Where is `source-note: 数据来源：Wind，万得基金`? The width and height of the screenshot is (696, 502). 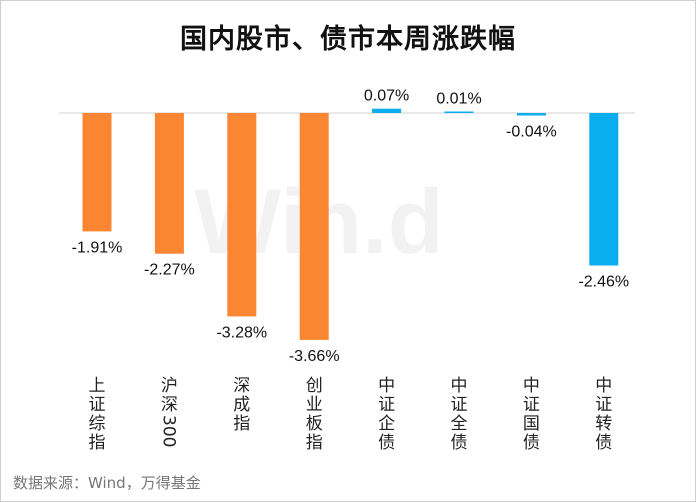 source-note: 数据来源：Wind，万得基金 is located at coordinates (107, 483).